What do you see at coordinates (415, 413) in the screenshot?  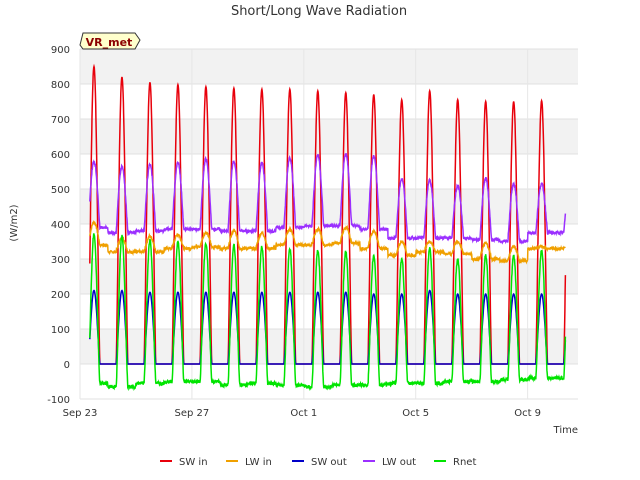 I see `x-tick-label: Oct 5` at bounding box center [415, 413].